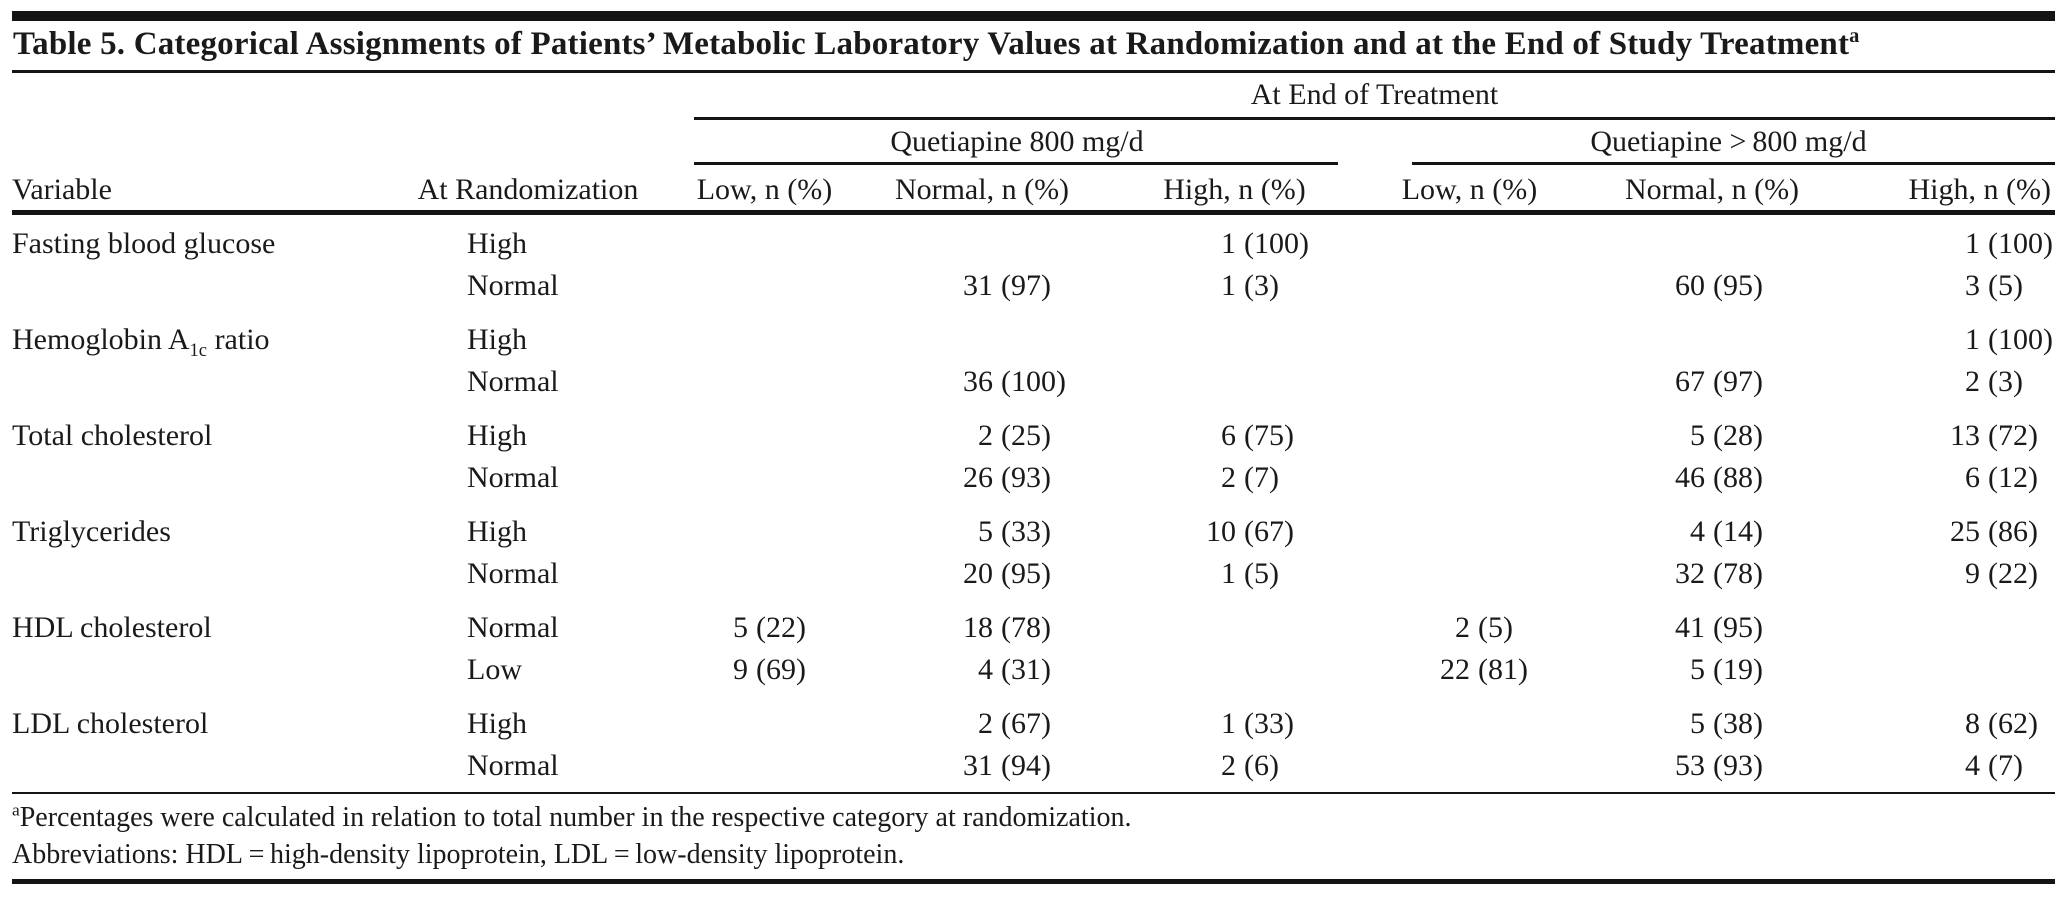 The image size is (2068, 907). I want to click on value-count: 3, so click(1972, 285).